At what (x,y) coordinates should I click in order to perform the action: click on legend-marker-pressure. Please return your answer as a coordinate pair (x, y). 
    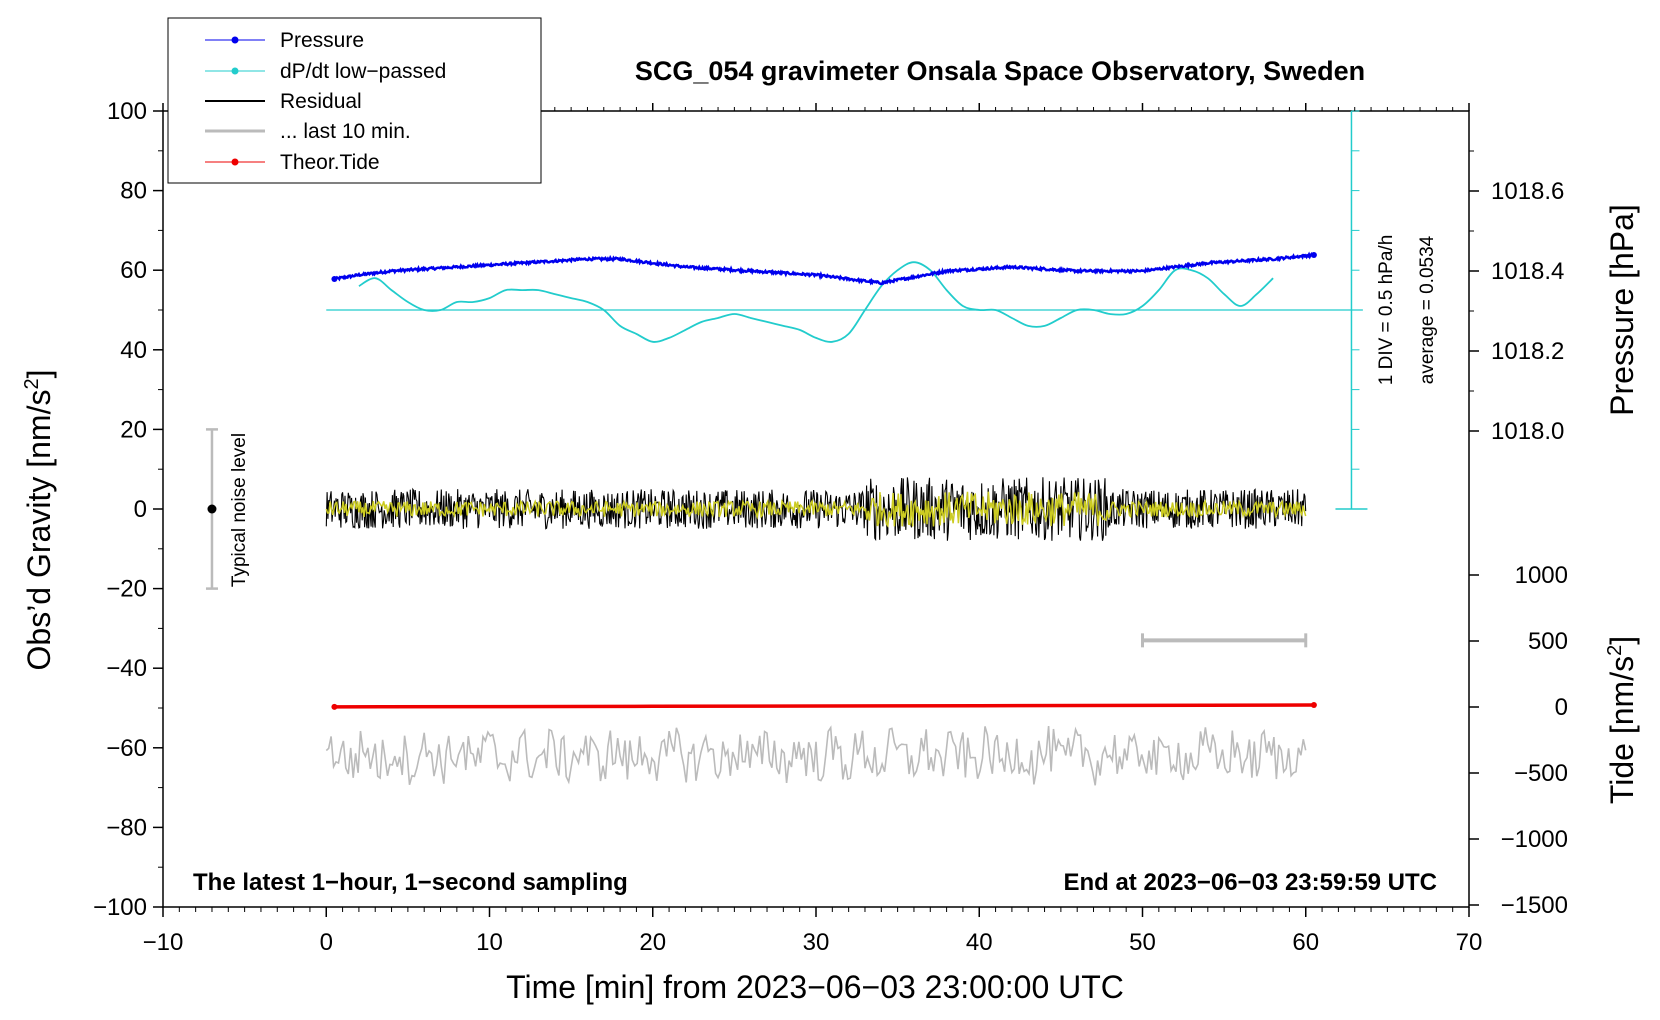
    Looking at the image, I should click on (235, 40).